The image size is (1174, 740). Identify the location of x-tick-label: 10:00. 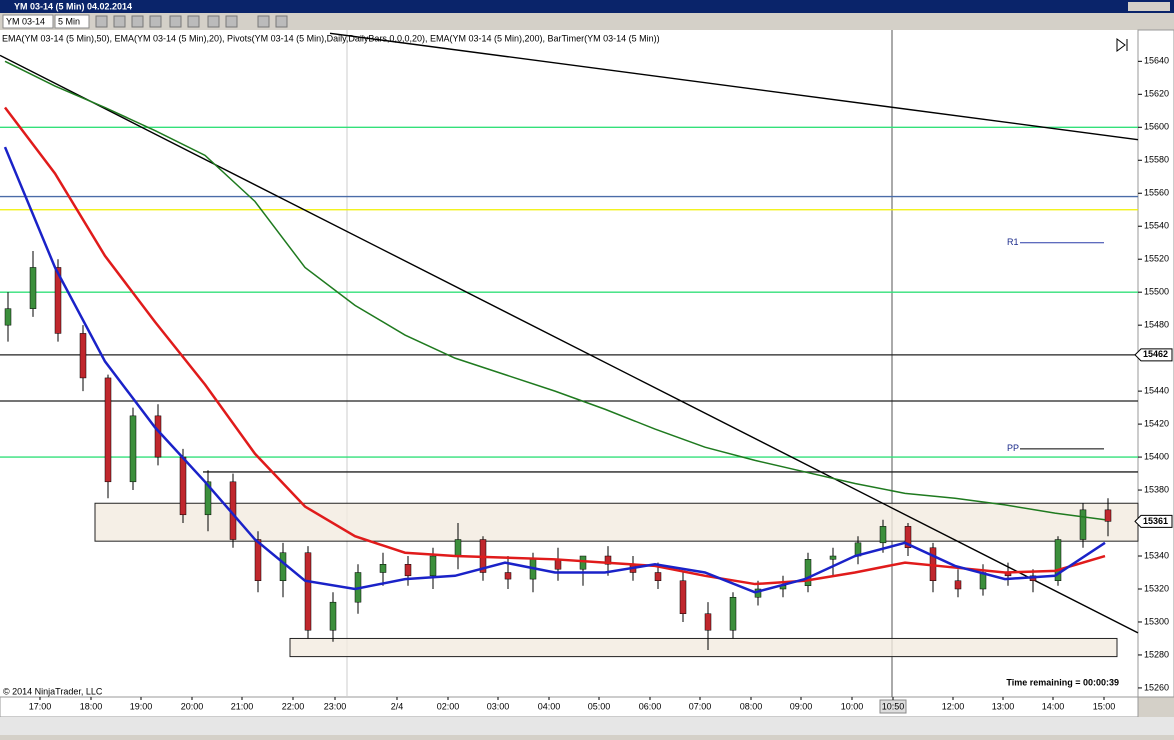
(852, 706).